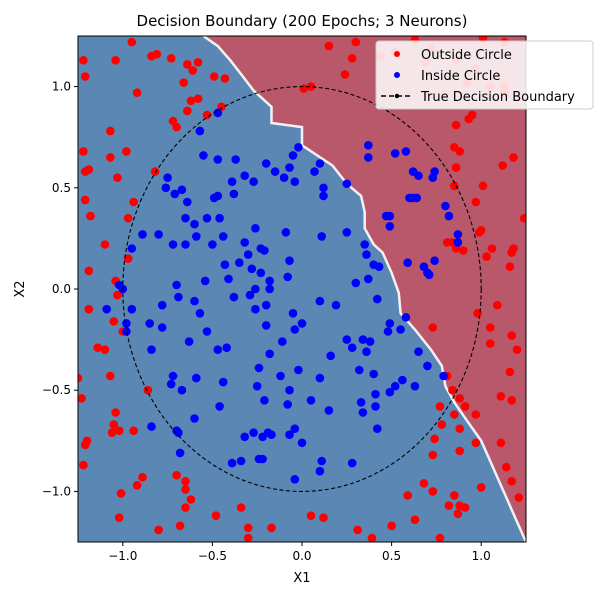 Image resolution: width=600 pixels, height=600 pixels. Describe the element at coordinates (397, 54) in the screenshot. I see `legend-marker-outside` at that location.